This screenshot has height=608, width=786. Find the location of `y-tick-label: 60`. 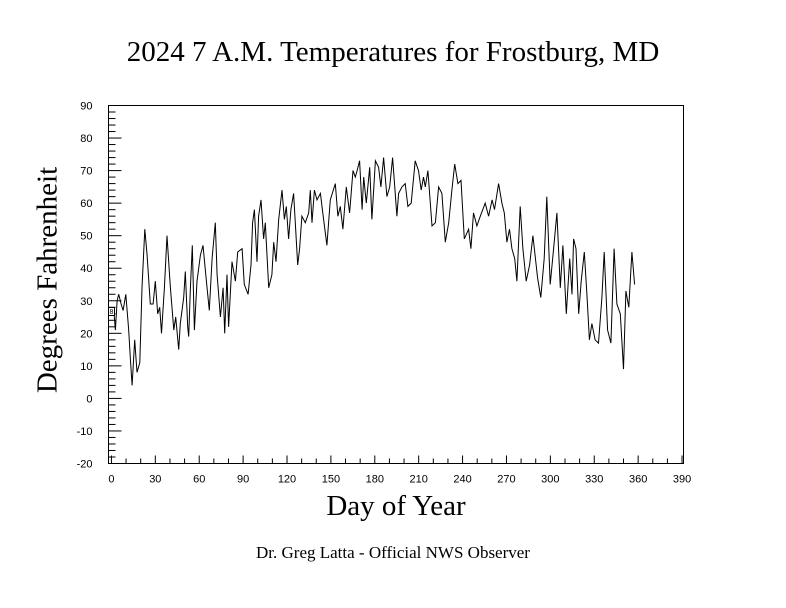

y-tick-label: 60 is located at coordinates (86, 204).